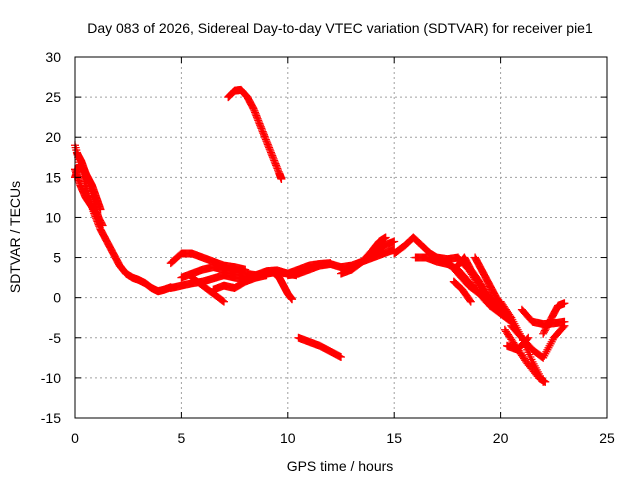 This screenshot has height=480, width=640. I want to click on x-tick-label: 15, so click(394, 438).